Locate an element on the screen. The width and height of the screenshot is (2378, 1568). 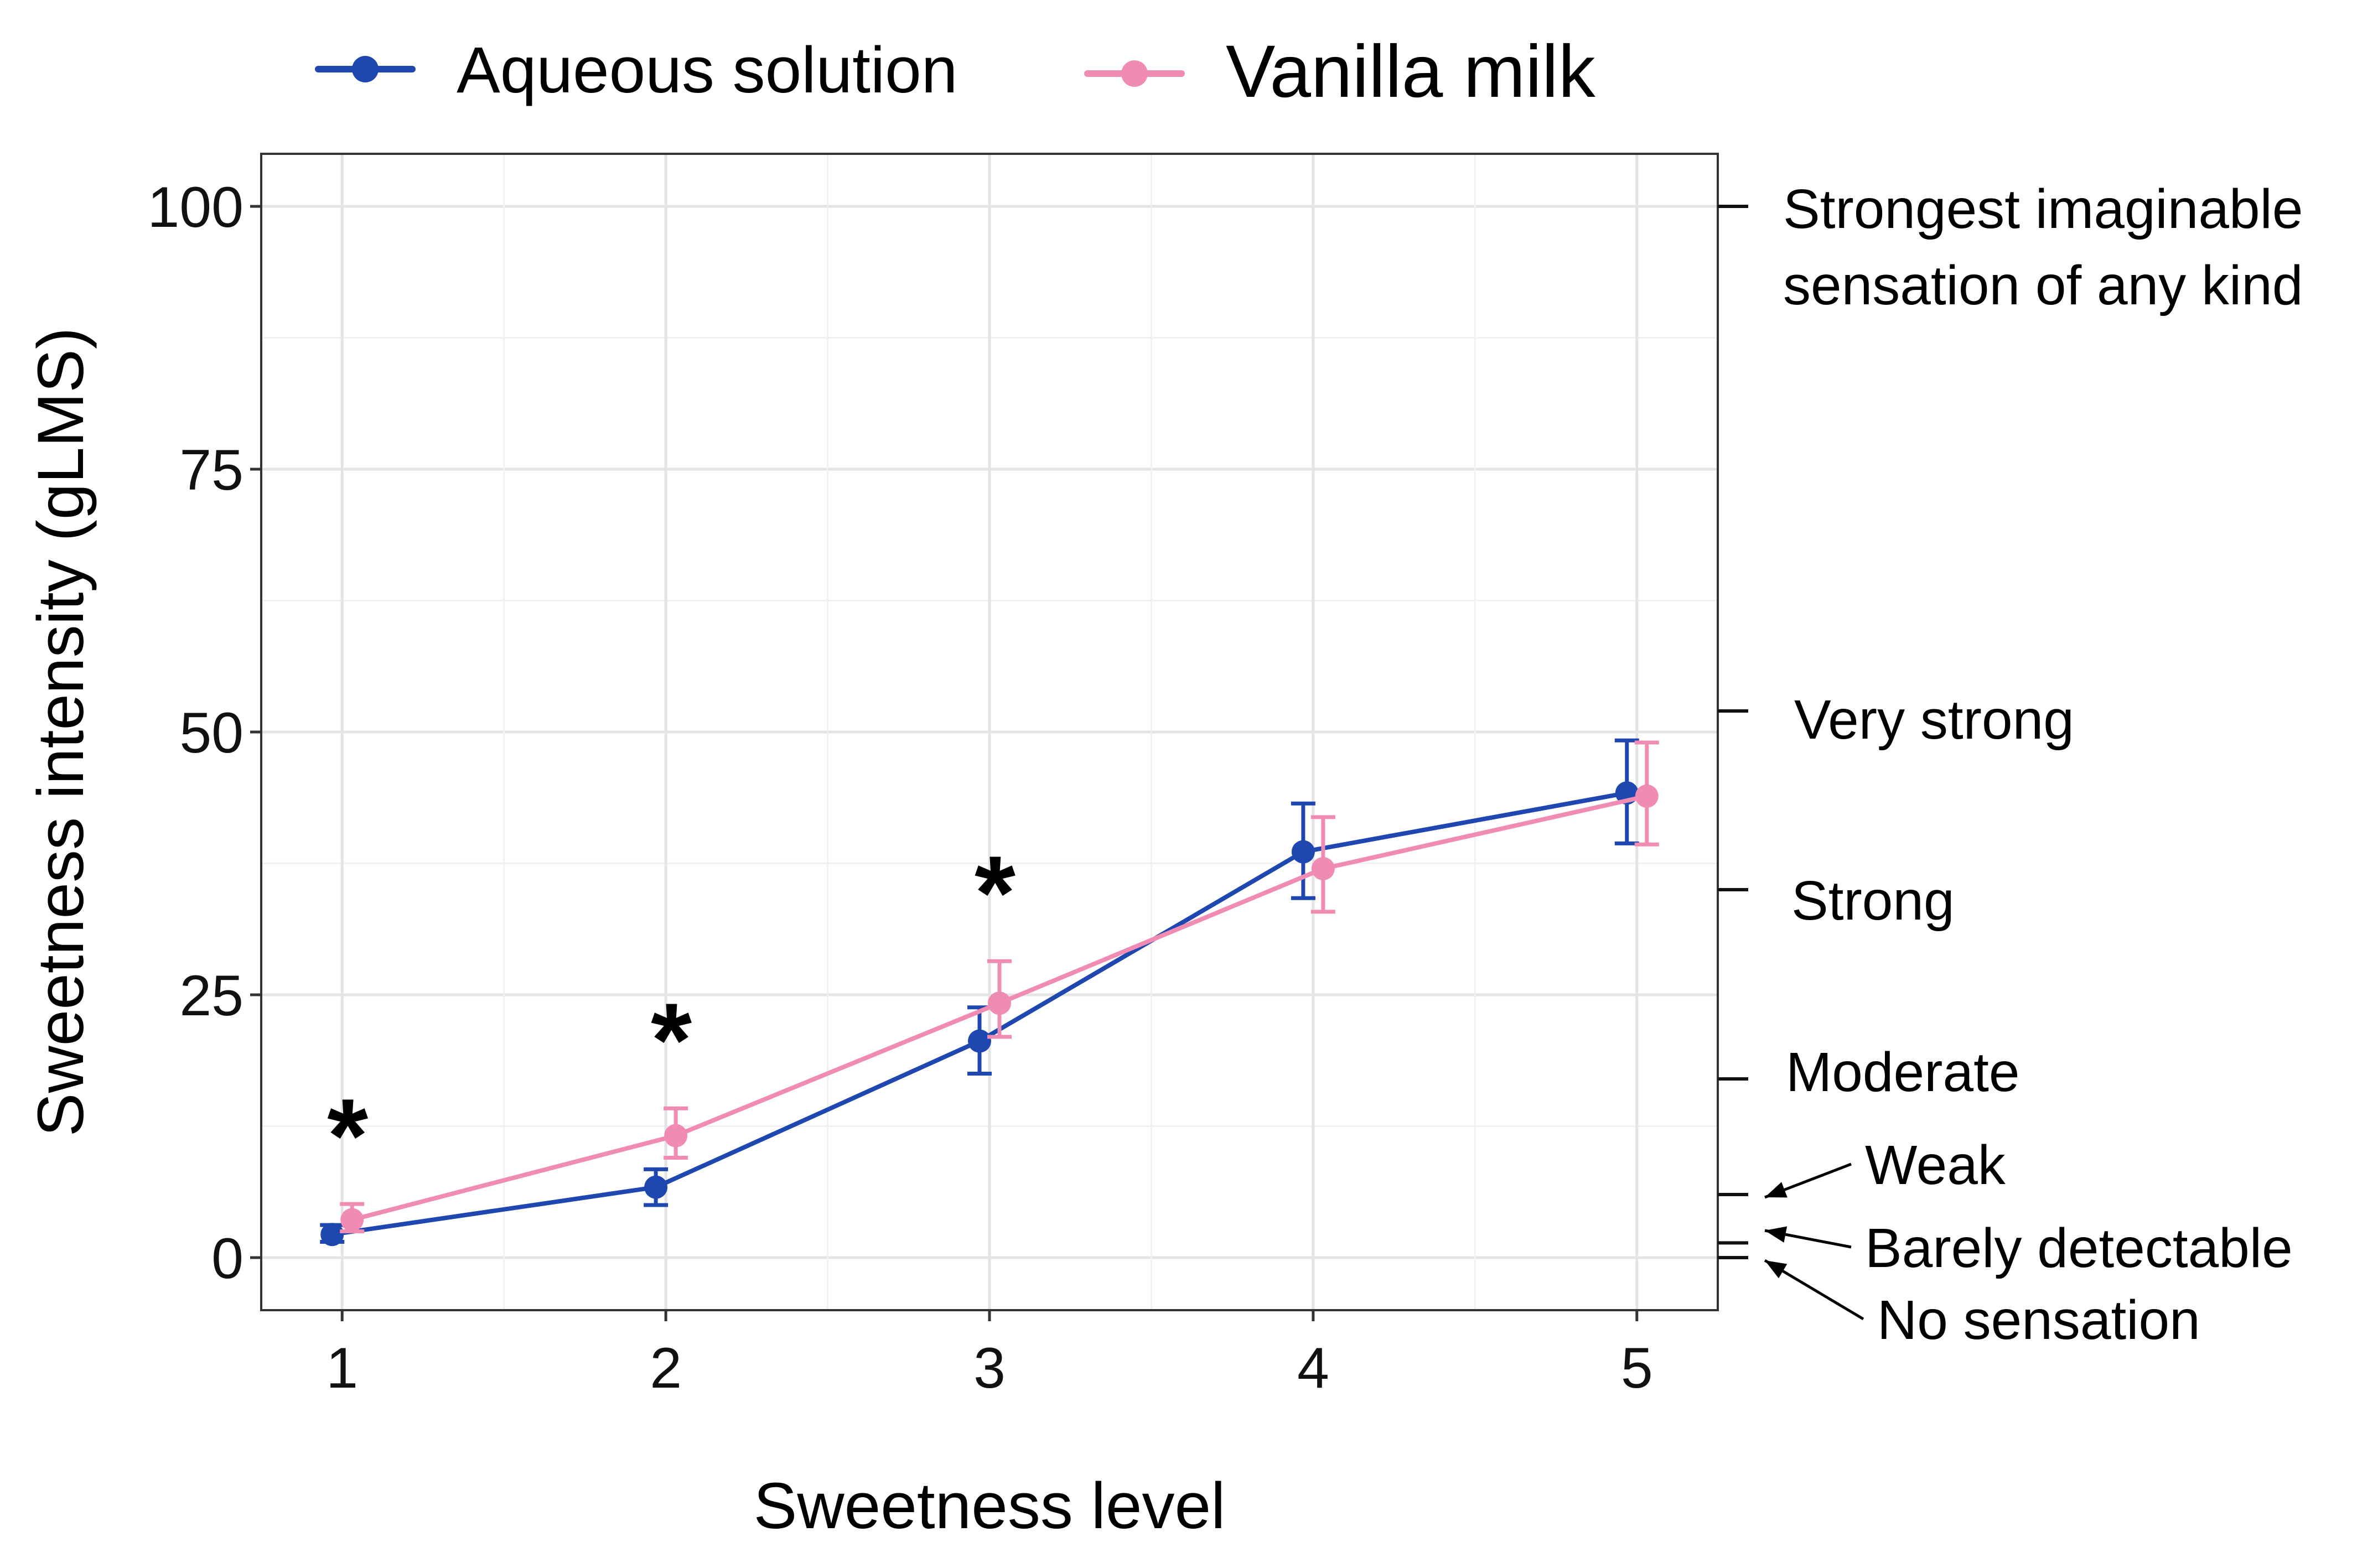
x-tick-label: 4 is located at coordinates (1313, 1368).